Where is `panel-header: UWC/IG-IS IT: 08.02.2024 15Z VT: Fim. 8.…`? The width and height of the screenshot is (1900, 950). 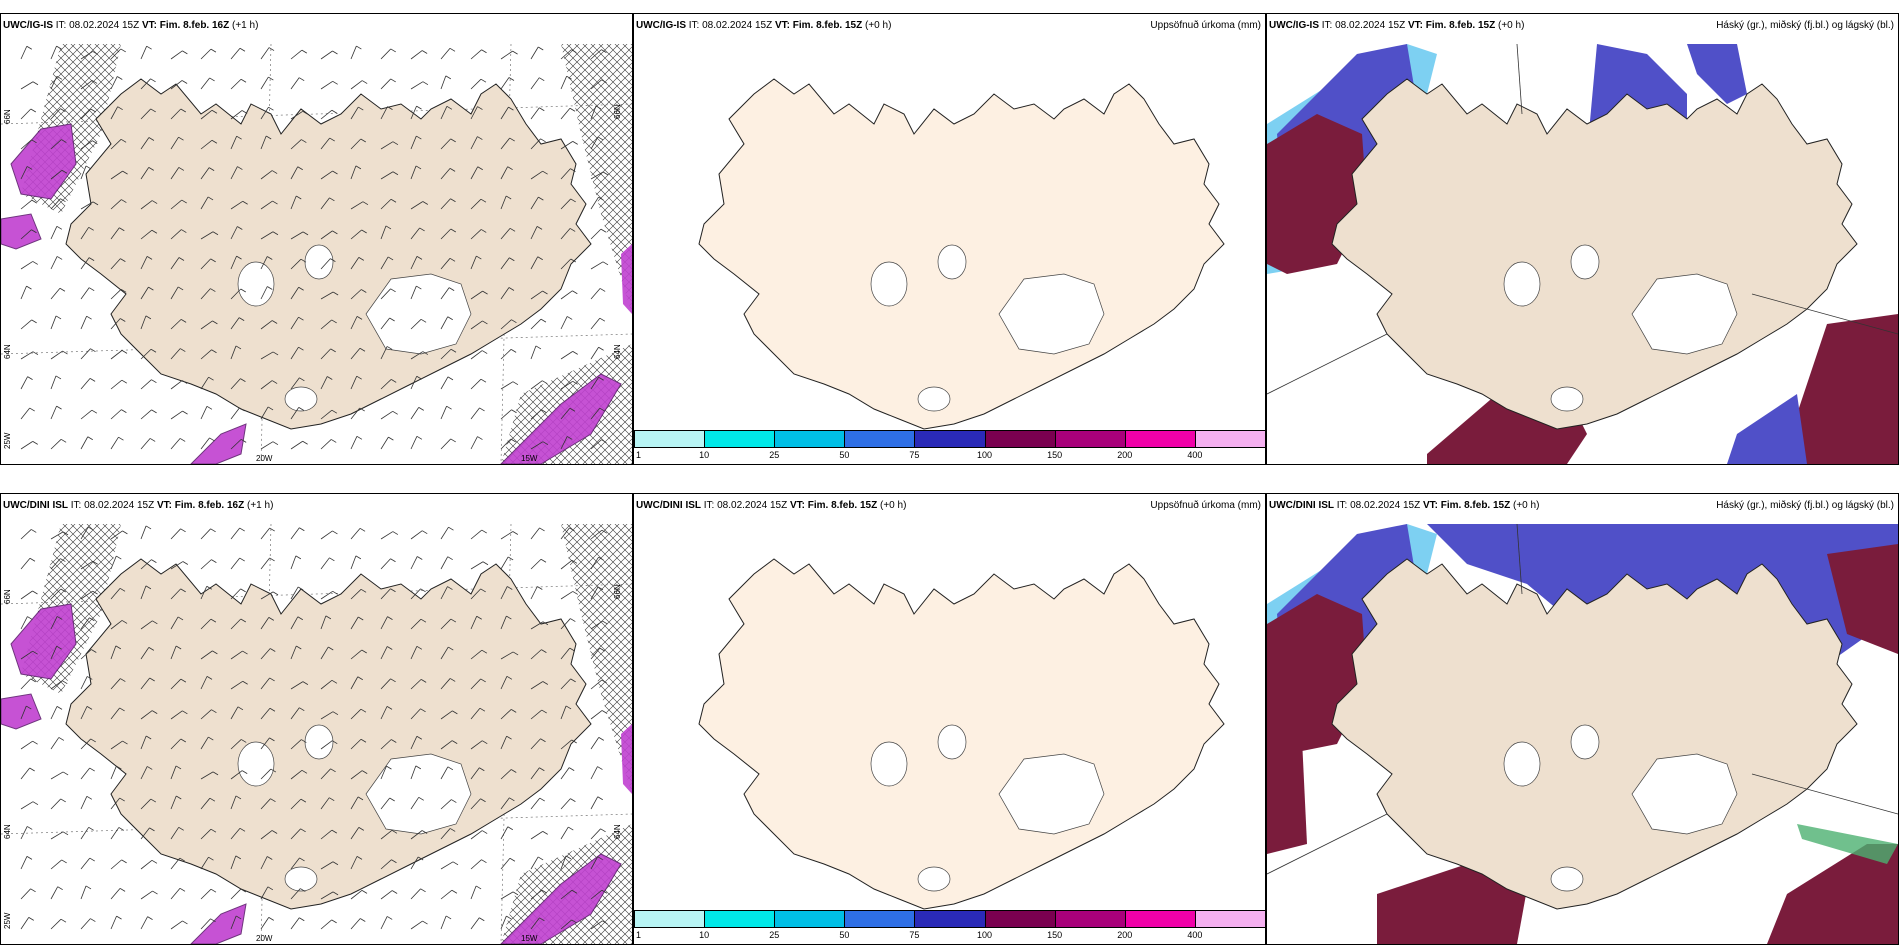 panel-header: UWC/IG-IS IT: 08.02.2024 15Z VT: Fim. 8.… is located at coordinates (949, 26).